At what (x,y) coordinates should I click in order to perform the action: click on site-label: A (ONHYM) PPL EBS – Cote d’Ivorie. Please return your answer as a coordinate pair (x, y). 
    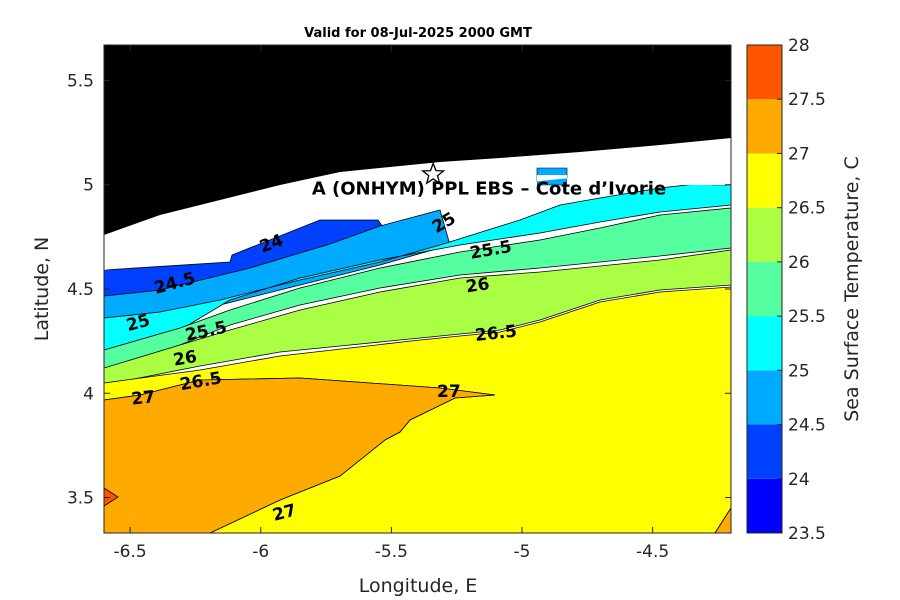
    Looking at the image, I should click on (489, 188).